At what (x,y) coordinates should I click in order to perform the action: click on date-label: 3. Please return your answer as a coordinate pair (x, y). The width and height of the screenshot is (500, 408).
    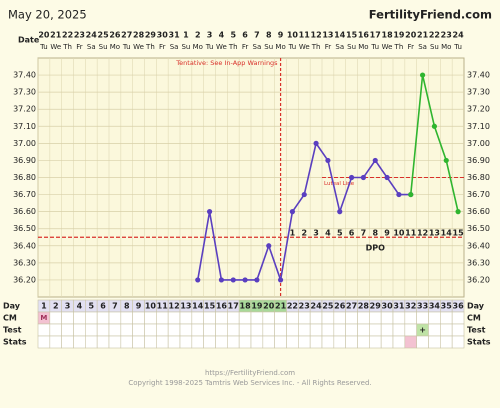
    Looking at the image, I should click on (210, 35).